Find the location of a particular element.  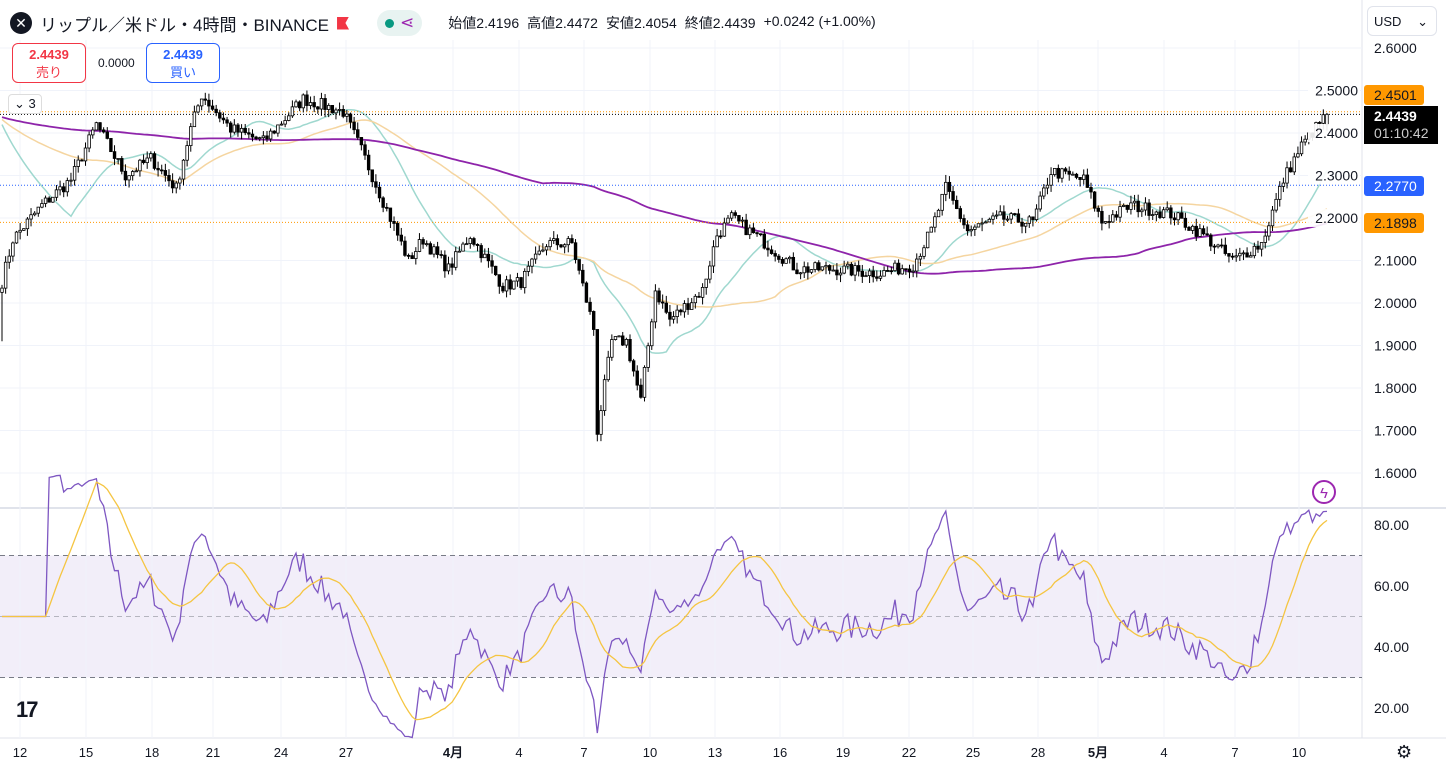

tradingview-logo: 17 is located at coordinates (27, 709).